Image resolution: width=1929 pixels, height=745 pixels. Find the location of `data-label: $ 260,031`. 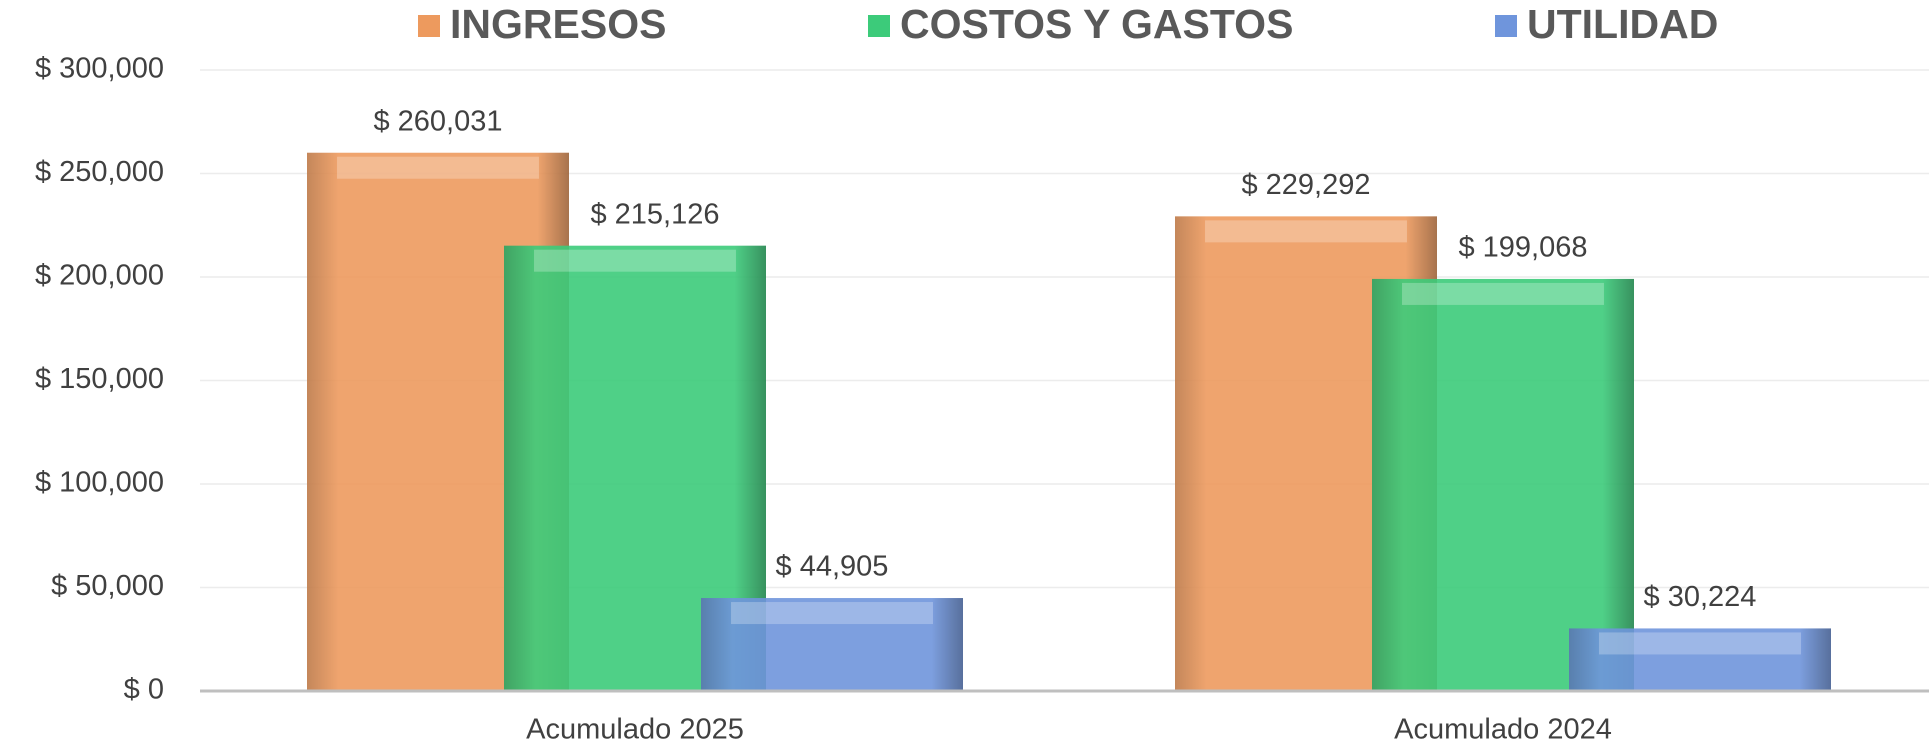

data-label: $ 260,031 is located at coordinates (437, 121).